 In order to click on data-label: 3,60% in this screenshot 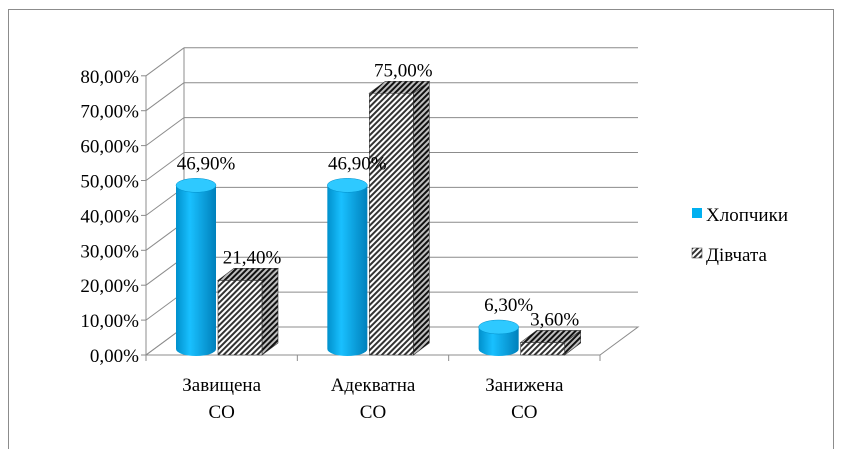, I will do `click(554, 319)`.